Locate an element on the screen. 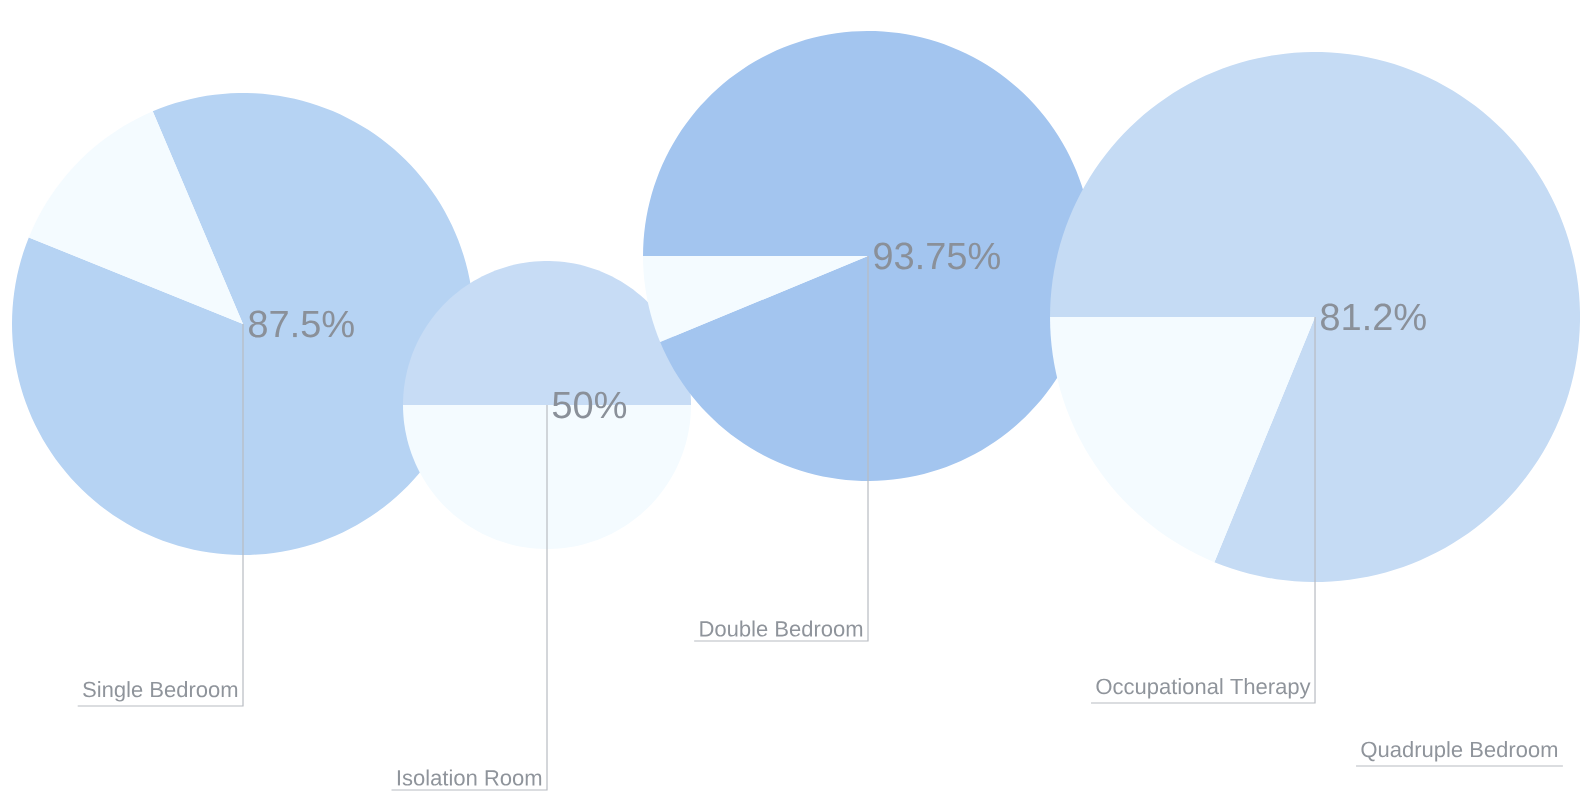 This screenshot has height=797, width=1589. text: Occupational Therapy is located at coordinates (1203, 688).